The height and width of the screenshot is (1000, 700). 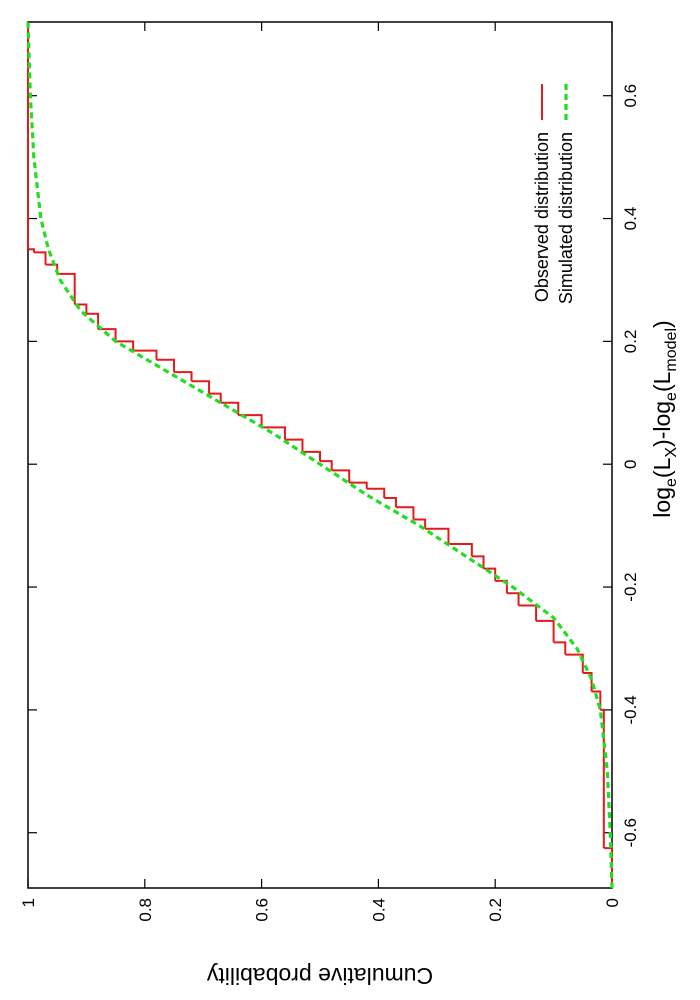 What do you see at coordinates (542, 217) in the screenshot?
I see `legend-label: Observed distribution` at bounding box center [542, 217].